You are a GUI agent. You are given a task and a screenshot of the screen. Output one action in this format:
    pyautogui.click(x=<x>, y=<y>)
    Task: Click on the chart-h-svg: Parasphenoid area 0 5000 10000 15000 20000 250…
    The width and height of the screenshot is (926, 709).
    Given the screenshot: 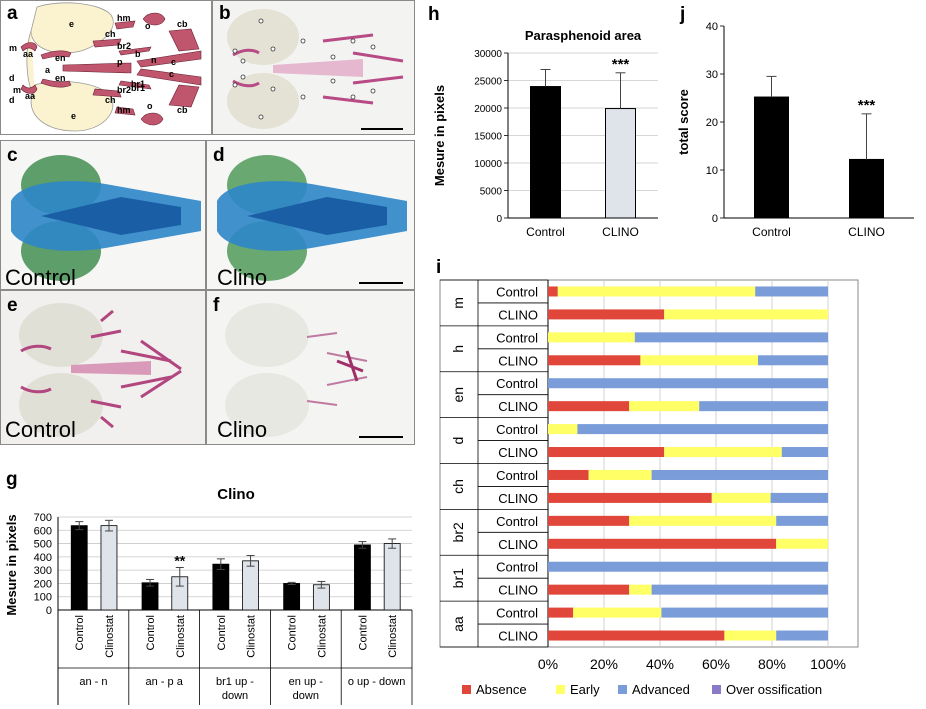 What is the action you would take?
    pyautogui.click(x=545, y=133)
    